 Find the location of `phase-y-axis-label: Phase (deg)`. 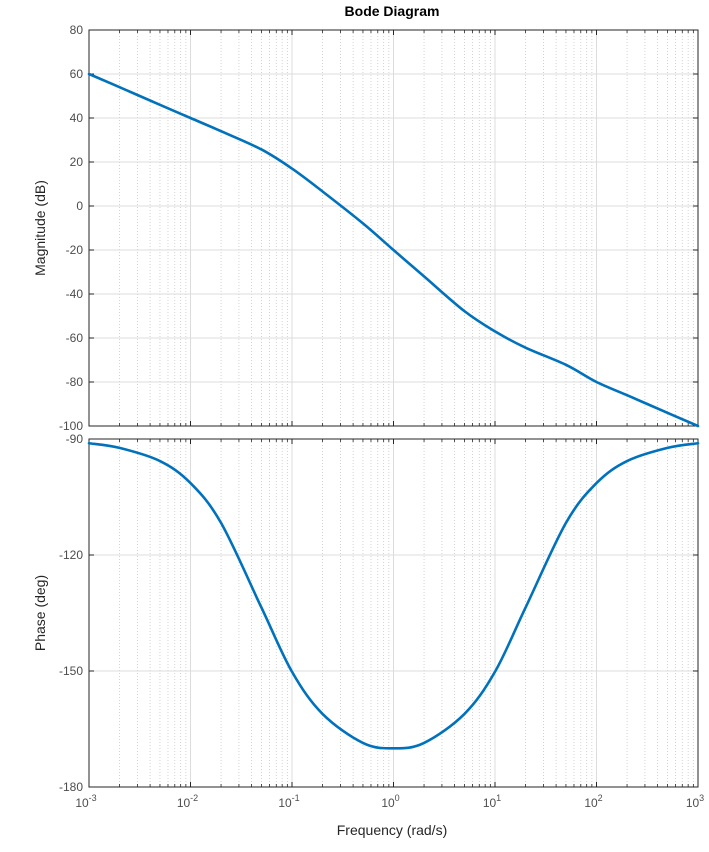

phase-y-axis-label: Phase (deg) is located at coordinates (40, 613).